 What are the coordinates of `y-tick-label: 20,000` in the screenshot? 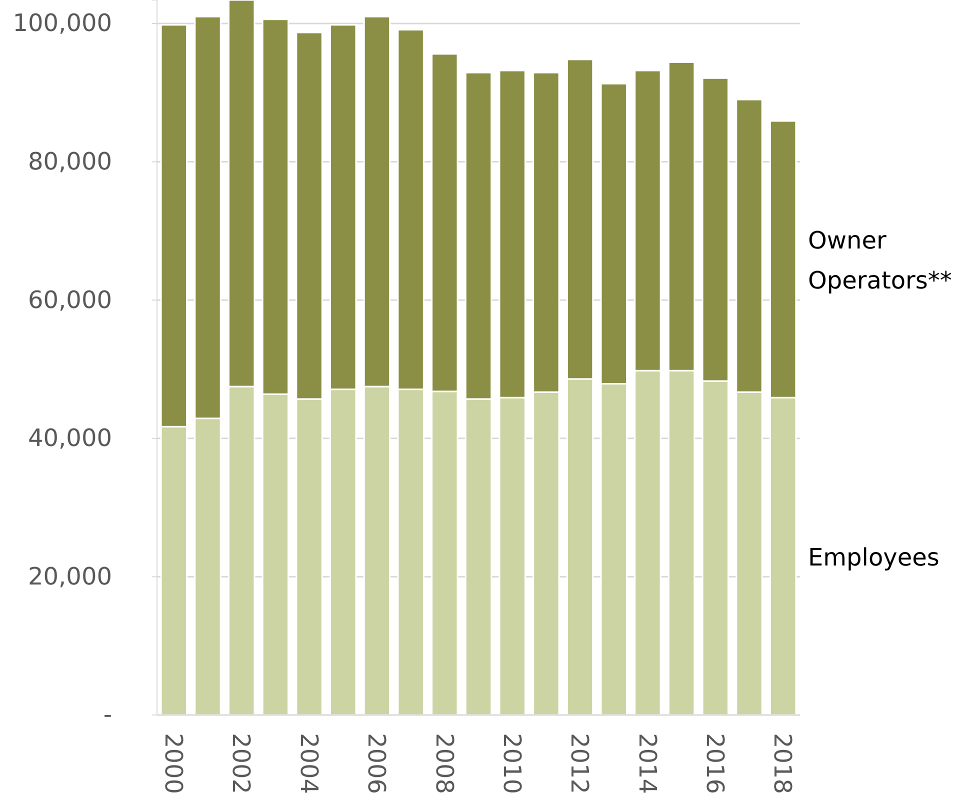 It's located at (70, 576).